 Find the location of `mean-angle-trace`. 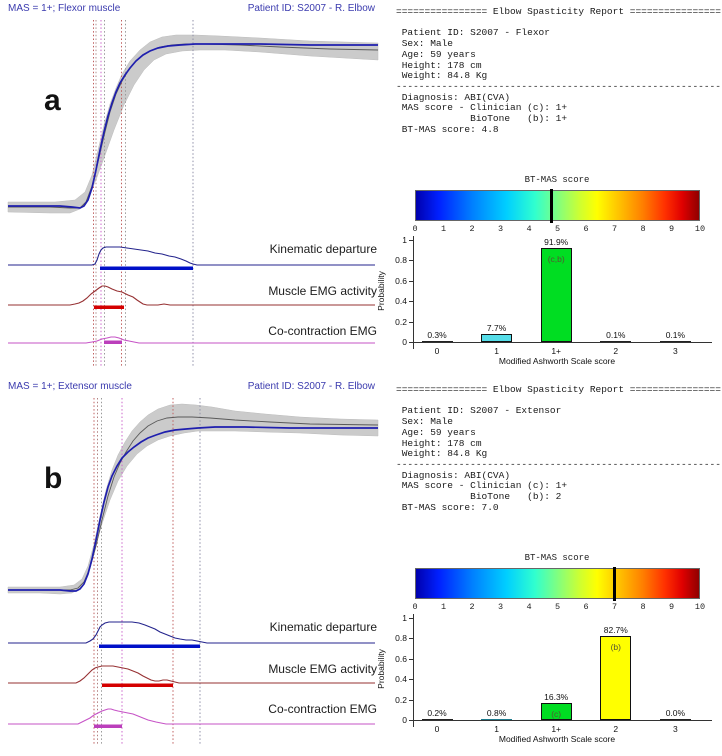

mean-angle-trace is located at coordinates (193, 503).